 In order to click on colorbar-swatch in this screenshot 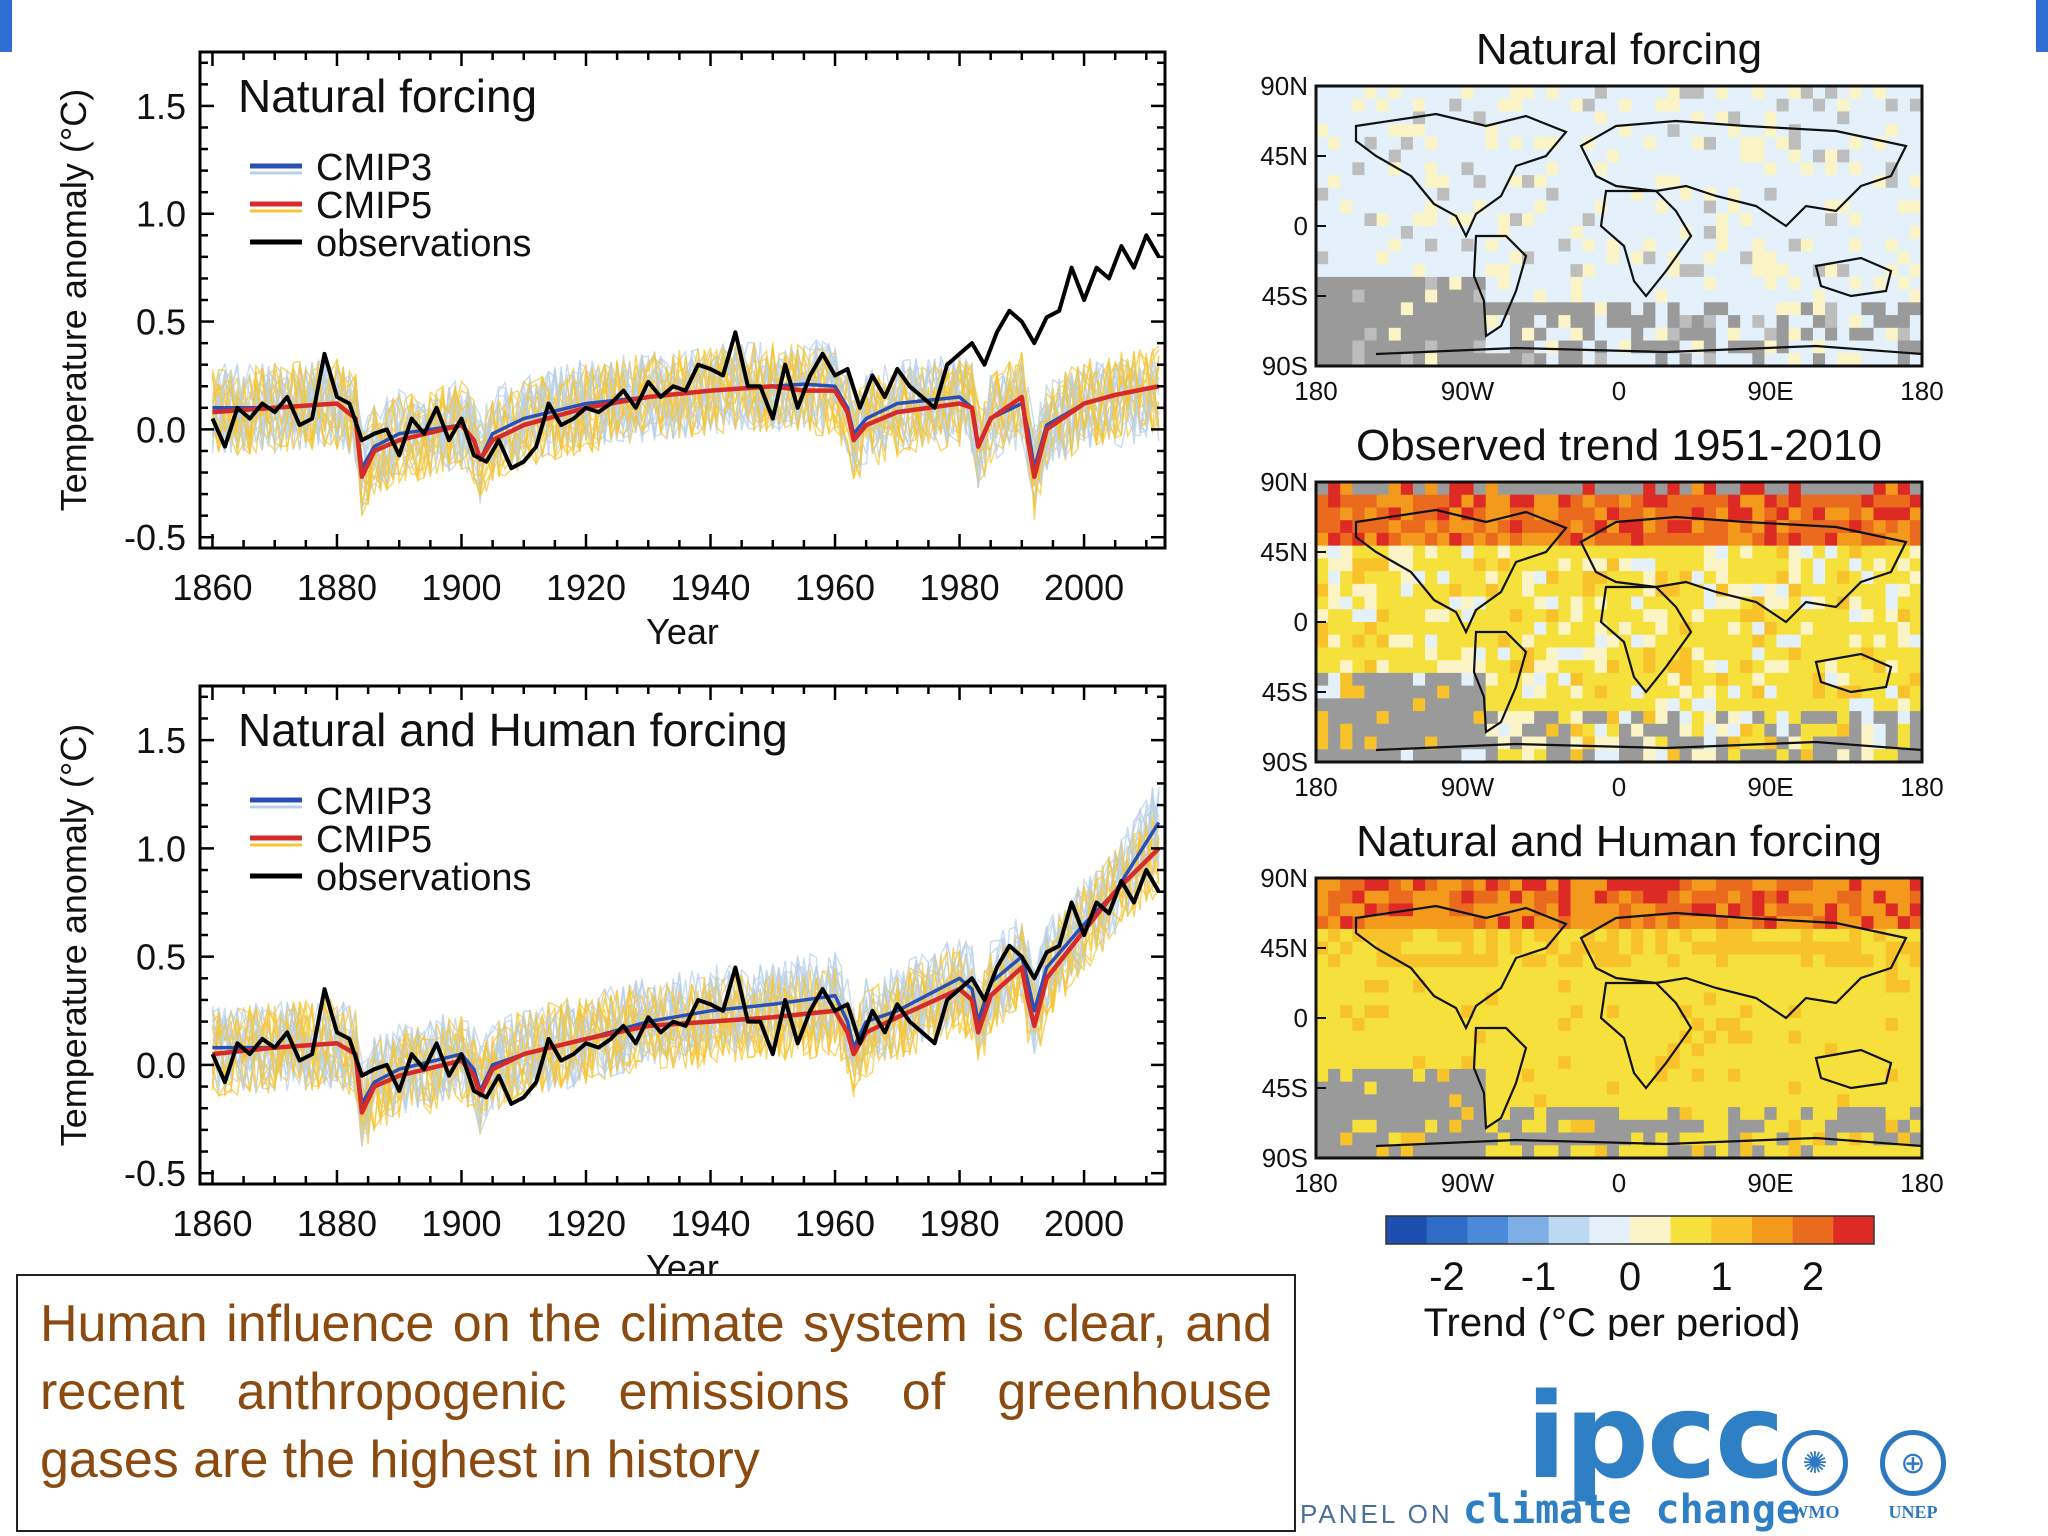, I will do `click(1732, 1230)`.